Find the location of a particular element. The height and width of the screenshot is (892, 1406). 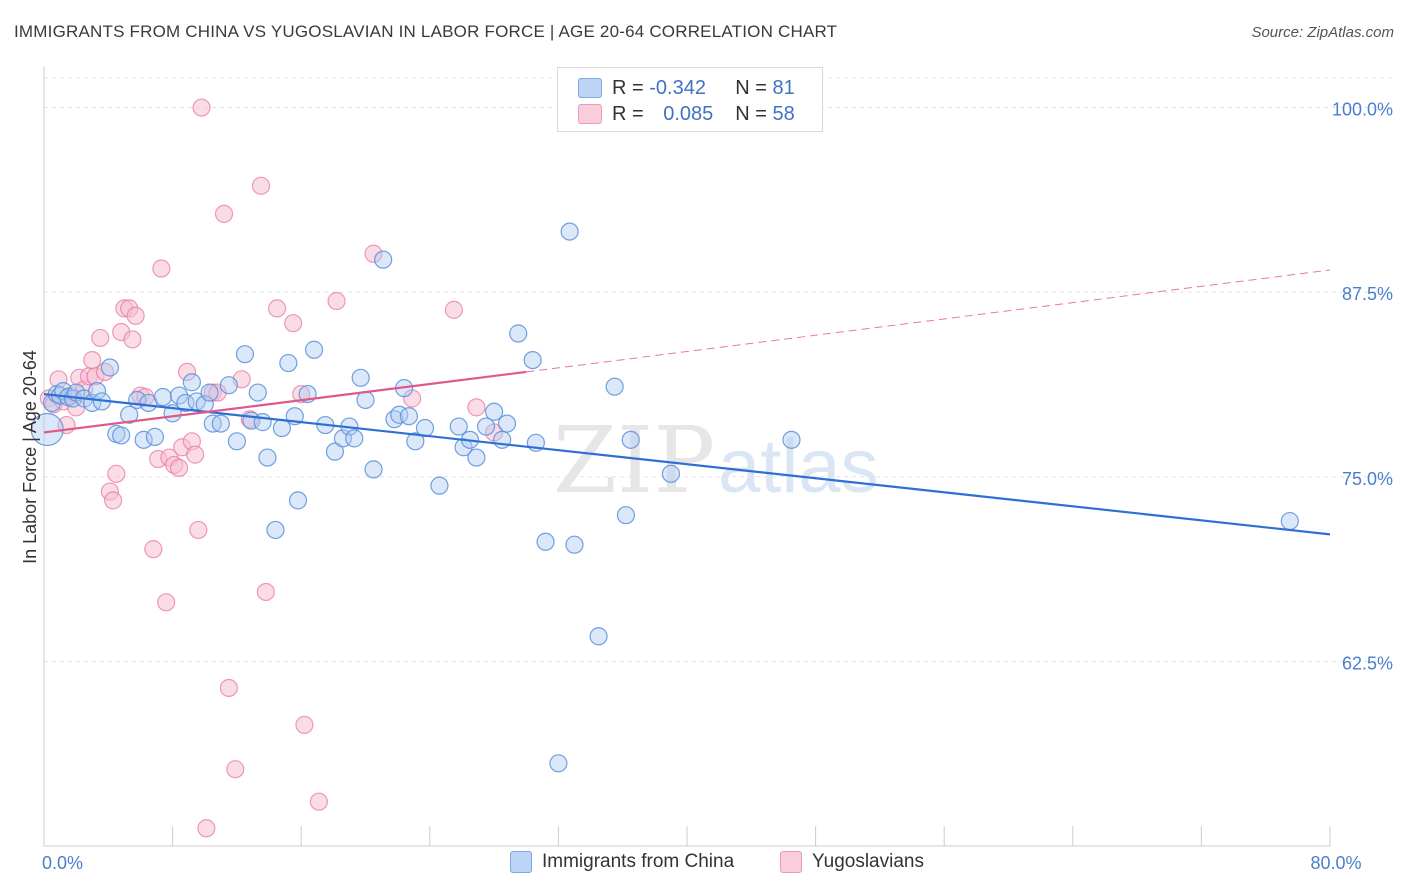

chart-source: Source: ZipAtlas.com is located at coordinates (1322, 32).